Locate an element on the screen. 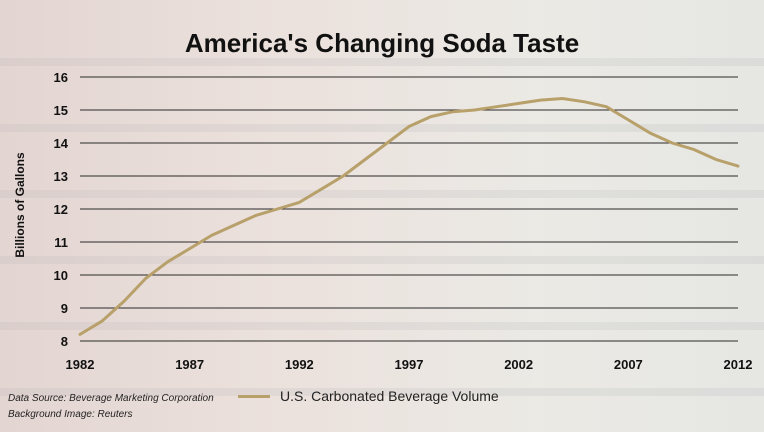 Image resolution: width=764 pixels, height=432 pixels. y-tick-label: 12 is located at coordinates (61, 209).